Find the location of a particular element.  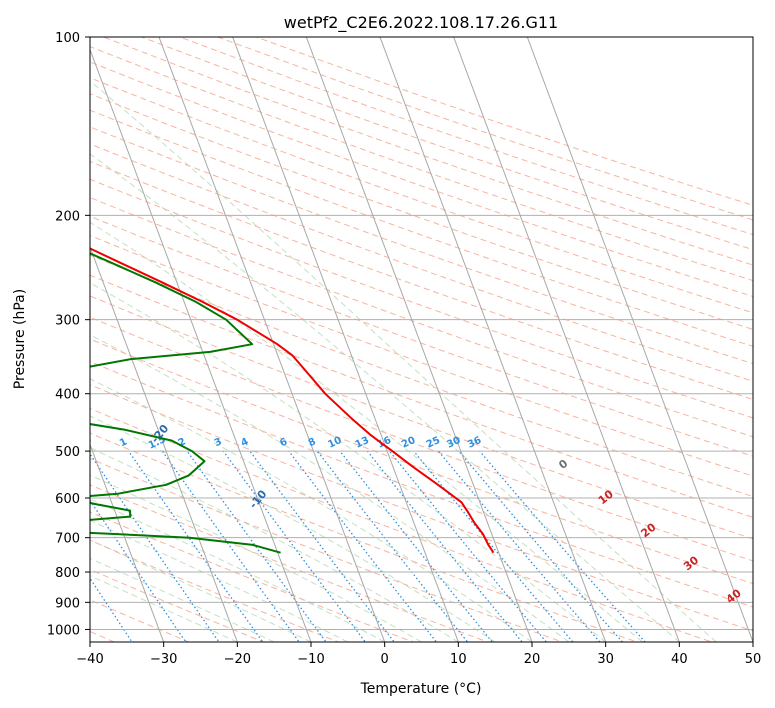

x-tick-label: −40 is located at coordinates (89, 659).